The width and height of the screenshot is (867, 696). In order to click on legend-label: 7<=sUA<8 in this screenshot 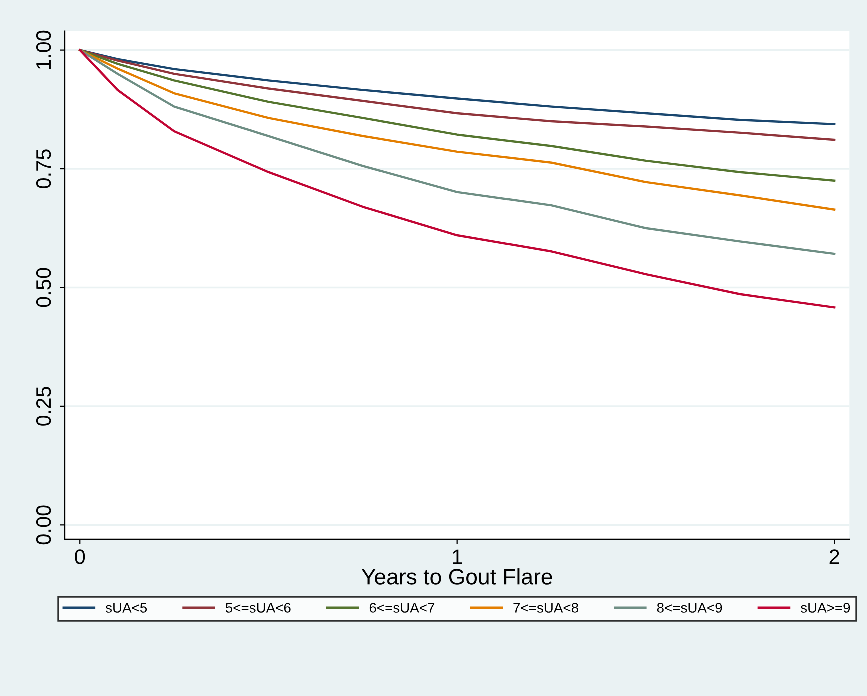, I will do `click(546, 608)`.